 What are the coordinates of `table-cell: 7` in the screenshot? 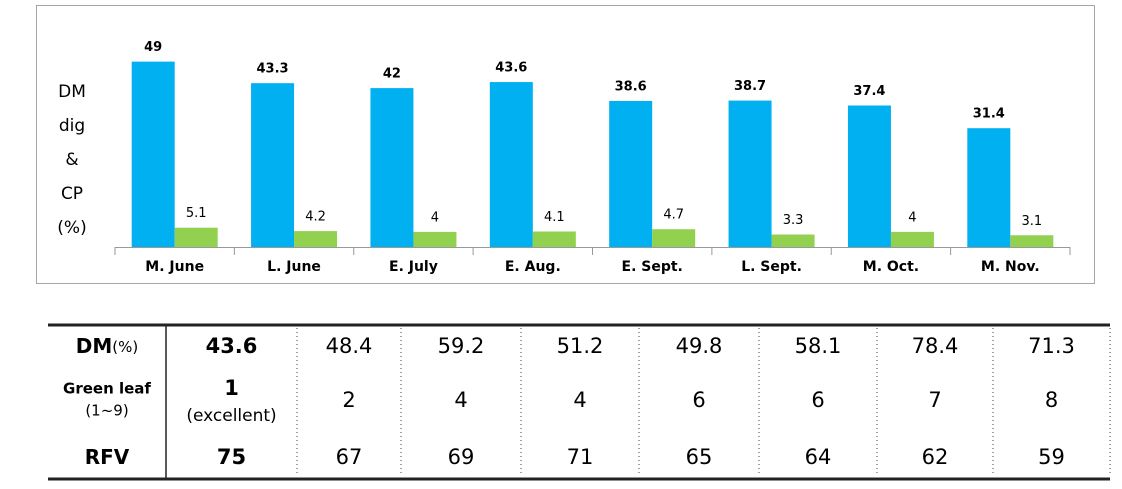 It's located at (934, 400).